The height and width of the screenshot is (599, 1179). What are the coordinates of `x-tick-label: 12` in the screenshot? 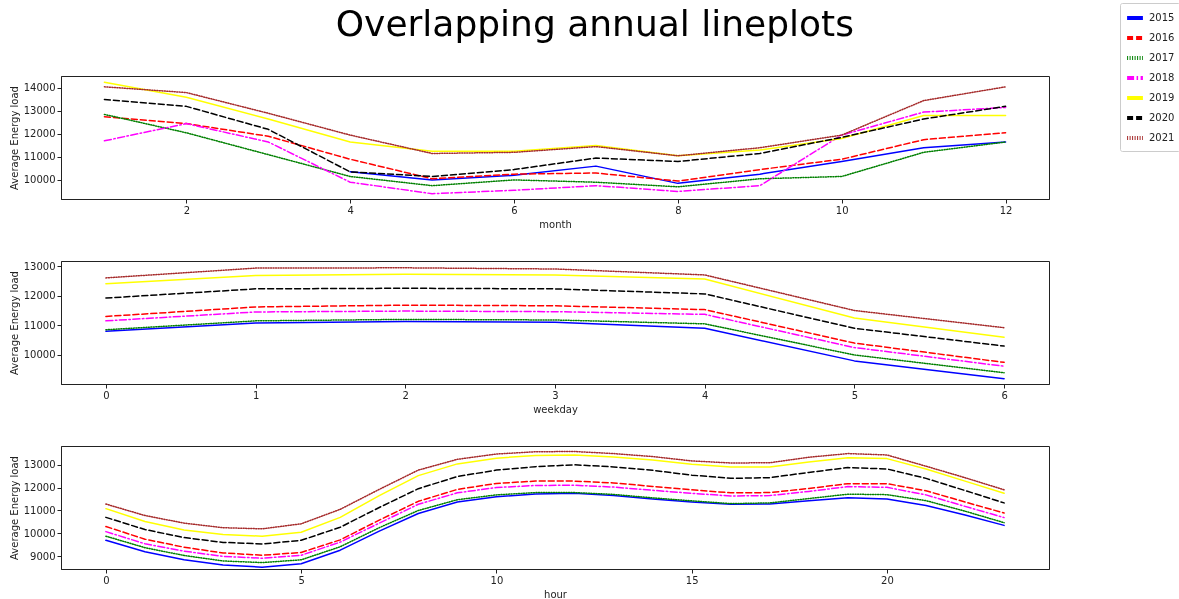 It's located at (1006, 210).